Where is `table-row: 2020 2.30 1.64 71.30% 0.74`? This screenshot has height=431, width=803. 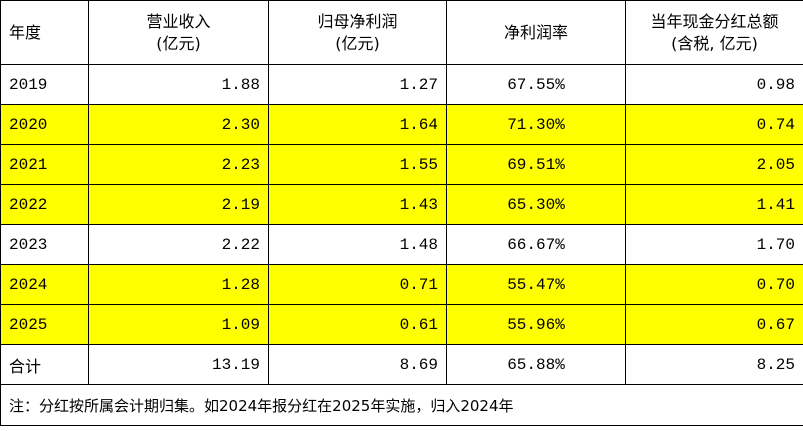 table-row: 2020 2.30 1.64 71.30% 0.74 is located at coordinates (401, 124).